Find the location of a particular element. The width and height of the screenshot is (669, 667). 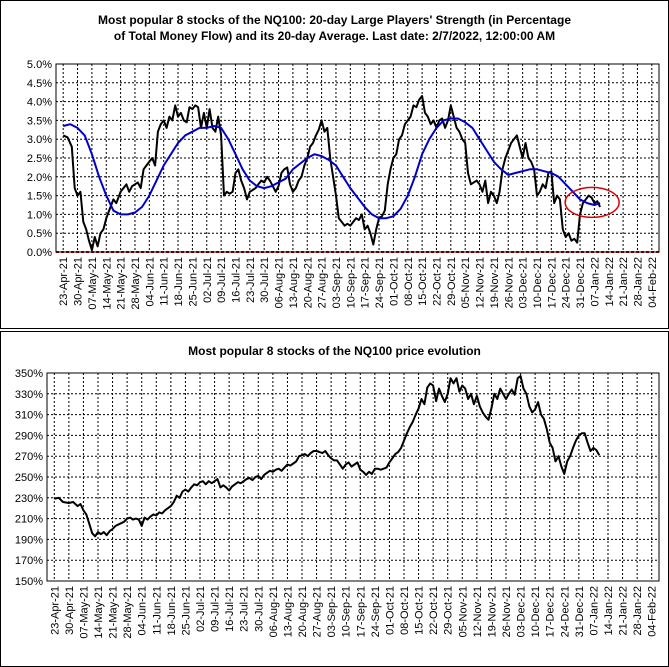

y-tick-label: 1.0% is located at coordinates (39, 215).